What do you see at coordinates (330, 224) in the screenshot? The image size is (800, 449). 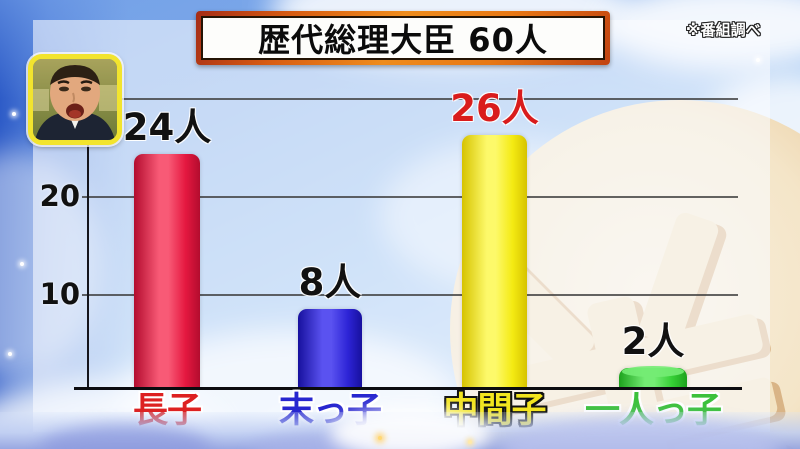 I see `bar-group-youngest-child: 8人 末っ子` at bounding box center [330, 224].